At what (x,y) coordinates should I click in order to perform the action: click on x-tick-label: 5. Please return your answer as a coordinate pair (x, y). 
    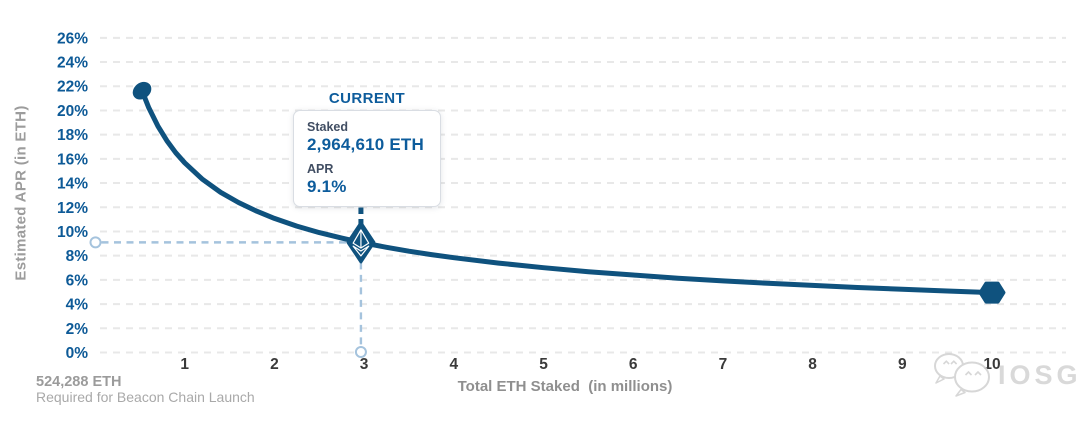
    Looking at the image, I should click on (543, 364).